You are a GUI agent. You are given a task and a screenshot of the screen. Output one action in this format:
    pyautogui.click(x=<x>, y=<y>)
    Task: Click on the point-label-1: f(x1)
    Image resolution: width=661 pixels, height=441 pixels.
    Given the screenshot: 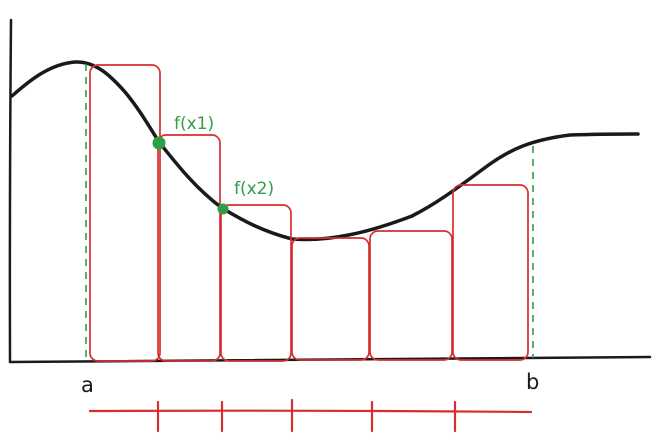 What is the action you would take?
    pyautogui.click(x=194, y=124)
    